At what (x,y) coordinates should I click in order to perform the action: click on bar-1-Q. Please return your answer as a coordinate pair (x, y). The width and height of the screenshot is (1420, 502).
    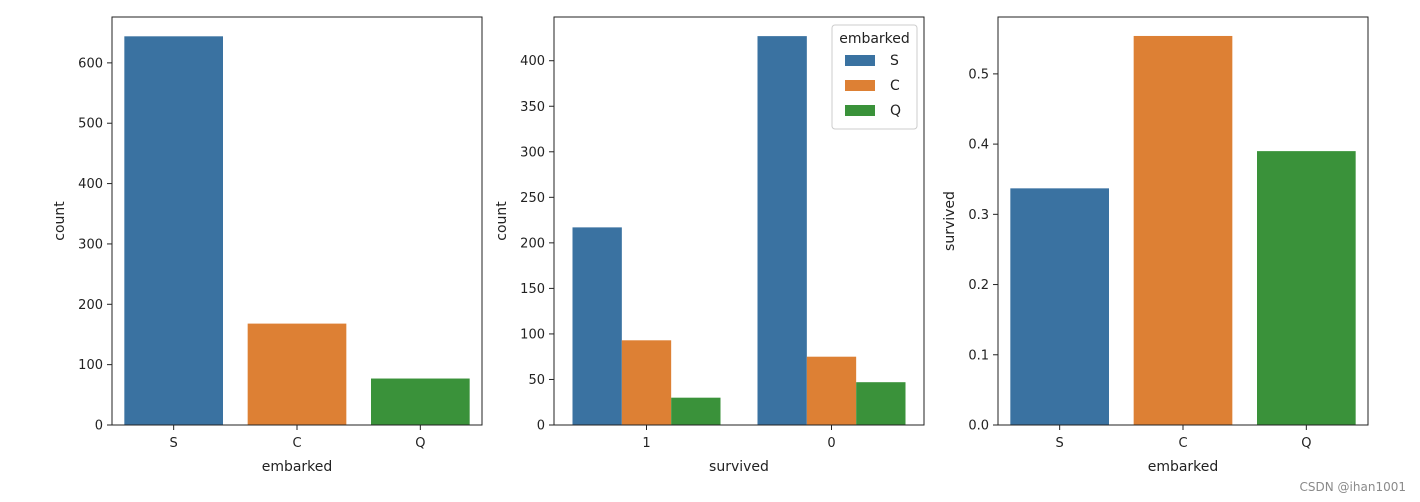
    Looking at the image, I should click on (696, 411).